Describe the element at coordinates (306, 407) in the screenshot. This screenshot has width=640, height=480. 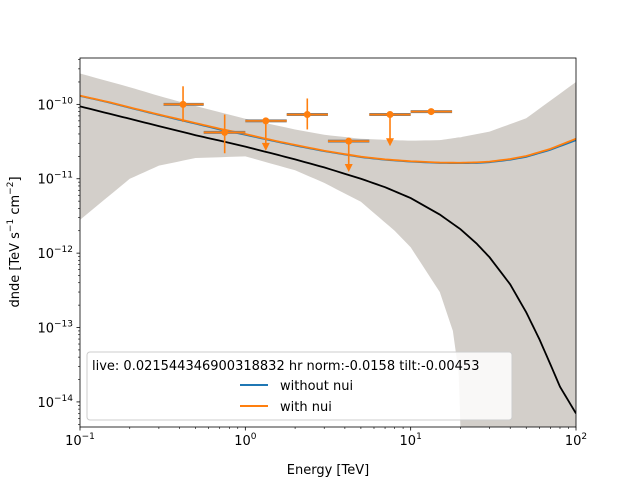
I see `legend-label-with-nui: with nui` at that location.